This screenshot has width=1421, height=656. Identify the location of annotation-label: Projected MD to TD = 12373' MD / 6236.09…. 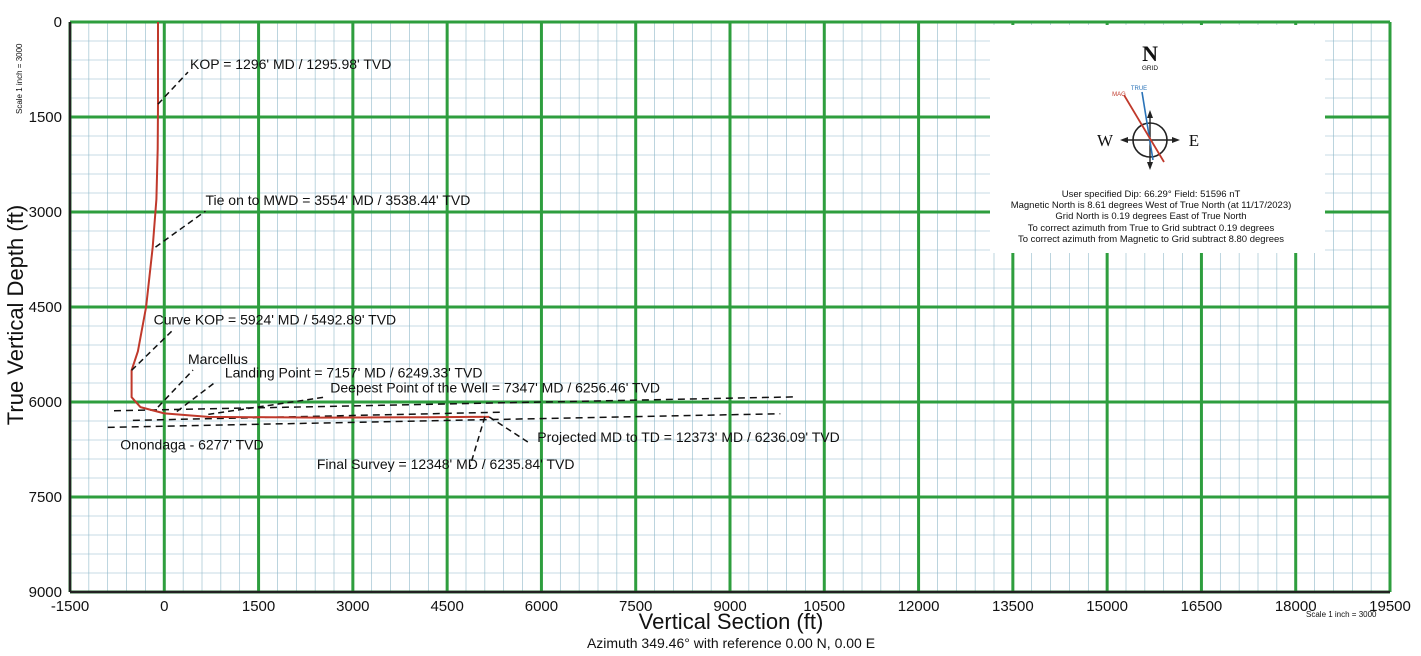
(688, 437).